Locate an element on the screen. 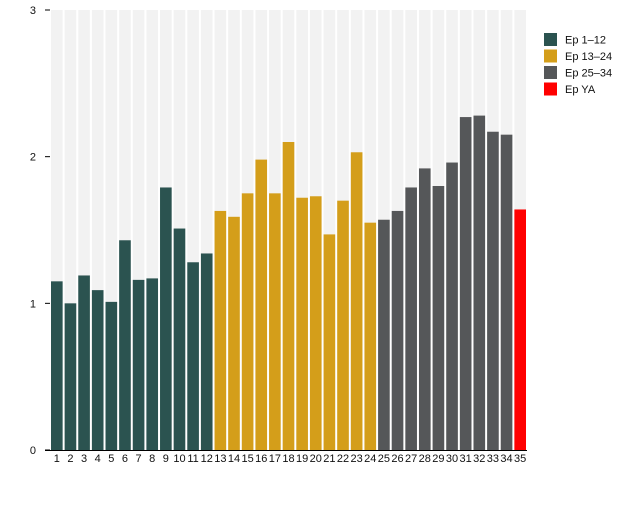 The height and width of the screenshot is (505, 626). x-tick-label: 22 is located at coordinates (343, 459).